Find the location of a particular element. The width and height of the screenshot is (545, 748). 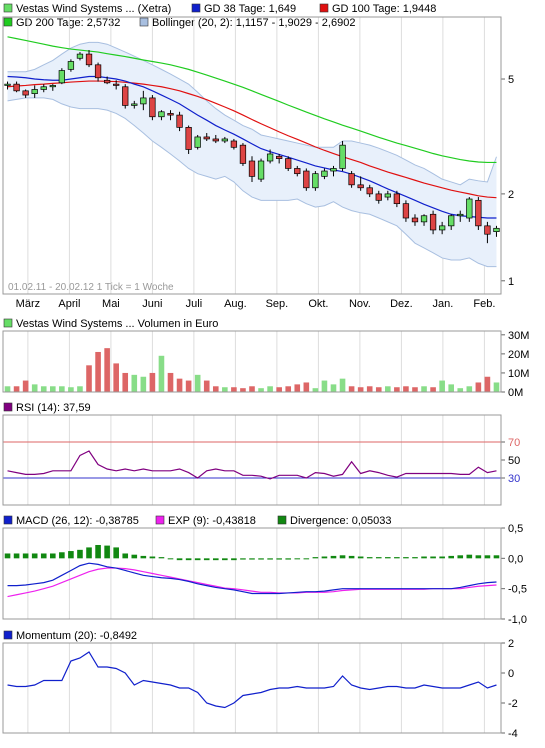

momentum-panel-frame is located at coordinates (252, 688).